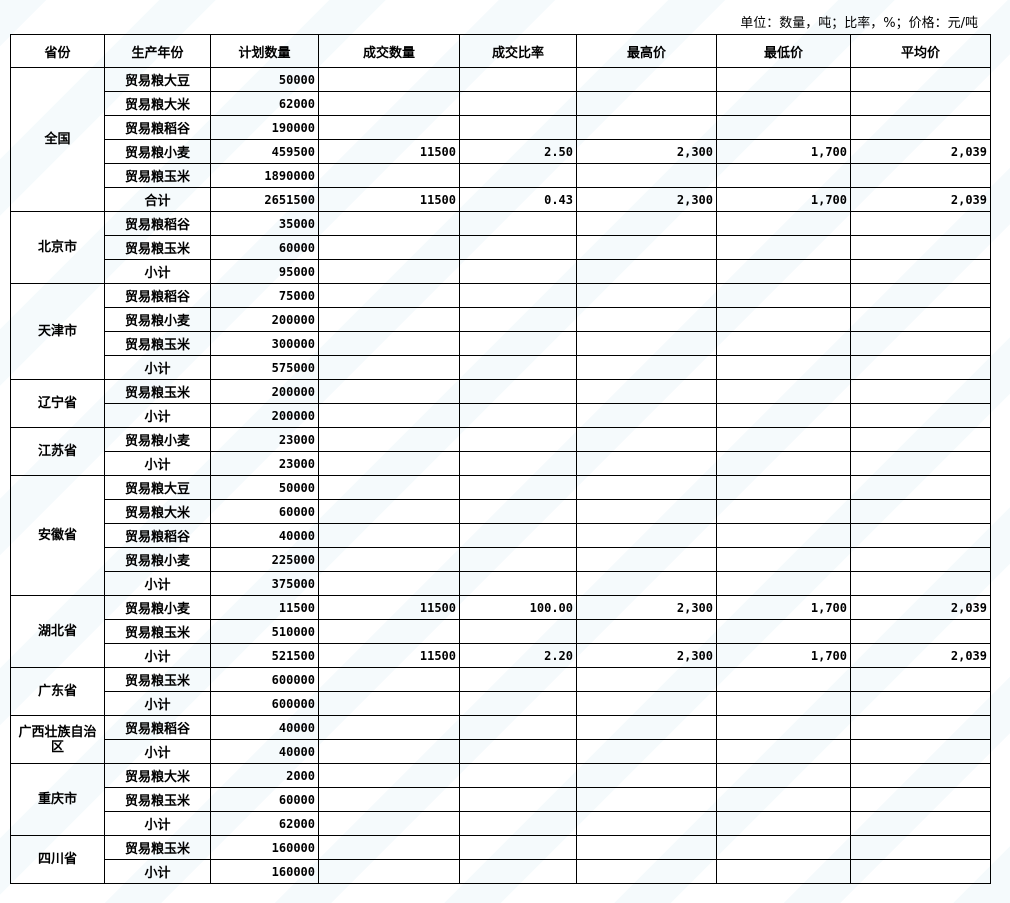  Describe the element at coordinates (264, 151) in the screenshot. I see `planned-qty-cell: 459500` at that location.